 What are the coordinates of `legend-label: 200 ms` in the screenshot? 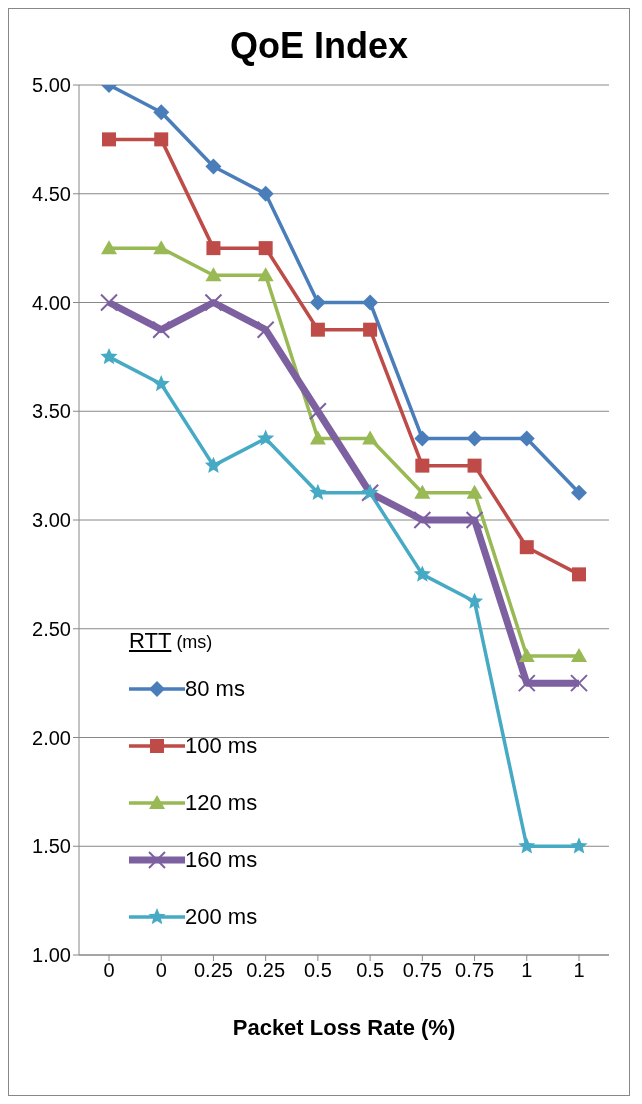 It's located at (221, 916).